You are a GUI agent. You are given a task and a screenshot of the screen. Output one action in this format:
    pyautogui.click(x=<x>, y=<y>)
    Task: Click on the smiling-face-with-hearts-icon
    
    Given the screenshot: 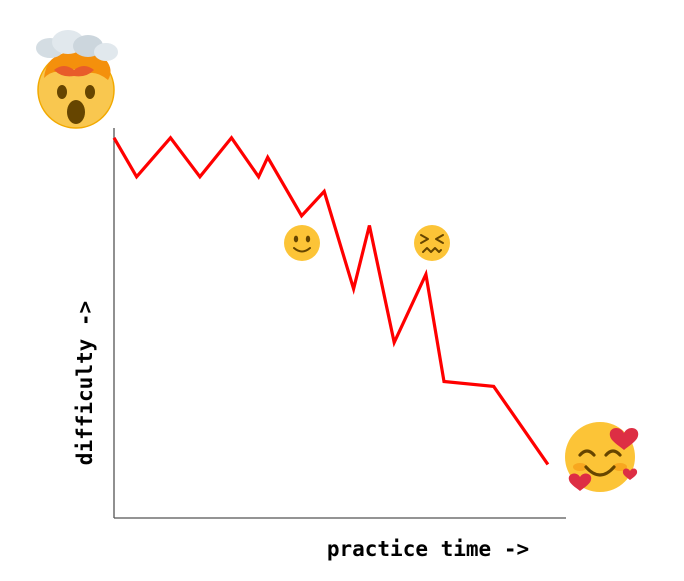 What is the action you would take?
    pyautogui.click(x=602, y=457)
    